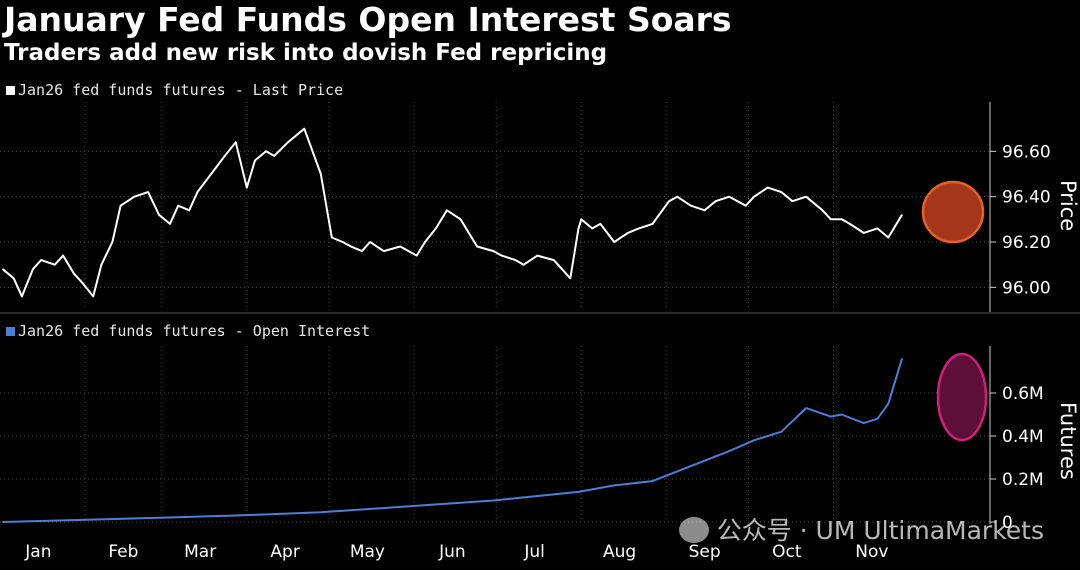 The image size is (1080, 570). Describe the element at coordinates (10, 331) in the screenshot. I see `oi-legend-swatch` at that location.